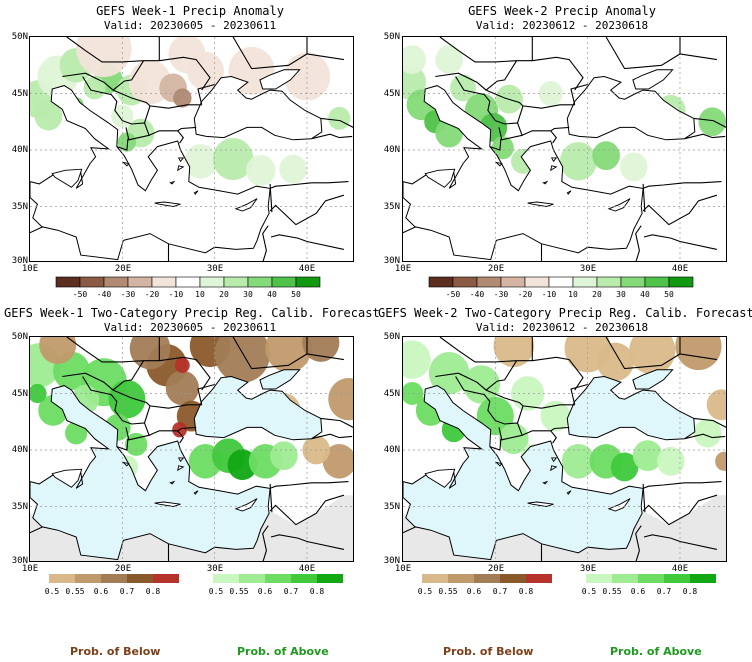 Image resolution: width=752 pixels, height=662 pixels. What do you see at coordinates (317, 591) in the screenshot?
I see `colorbar-above-tick-label: 0.8` at bounding box center [317, 591].